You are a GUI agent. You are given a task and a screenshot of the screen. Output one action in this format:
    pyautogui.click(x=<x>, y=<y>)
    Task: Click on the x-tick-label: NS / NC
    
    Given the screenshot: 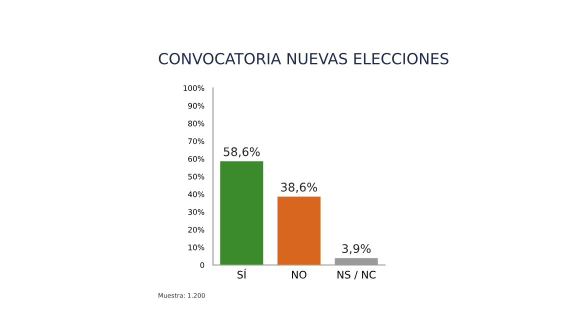 What is the action you would take?
    pyautogui.click(x=357, y=275)
    